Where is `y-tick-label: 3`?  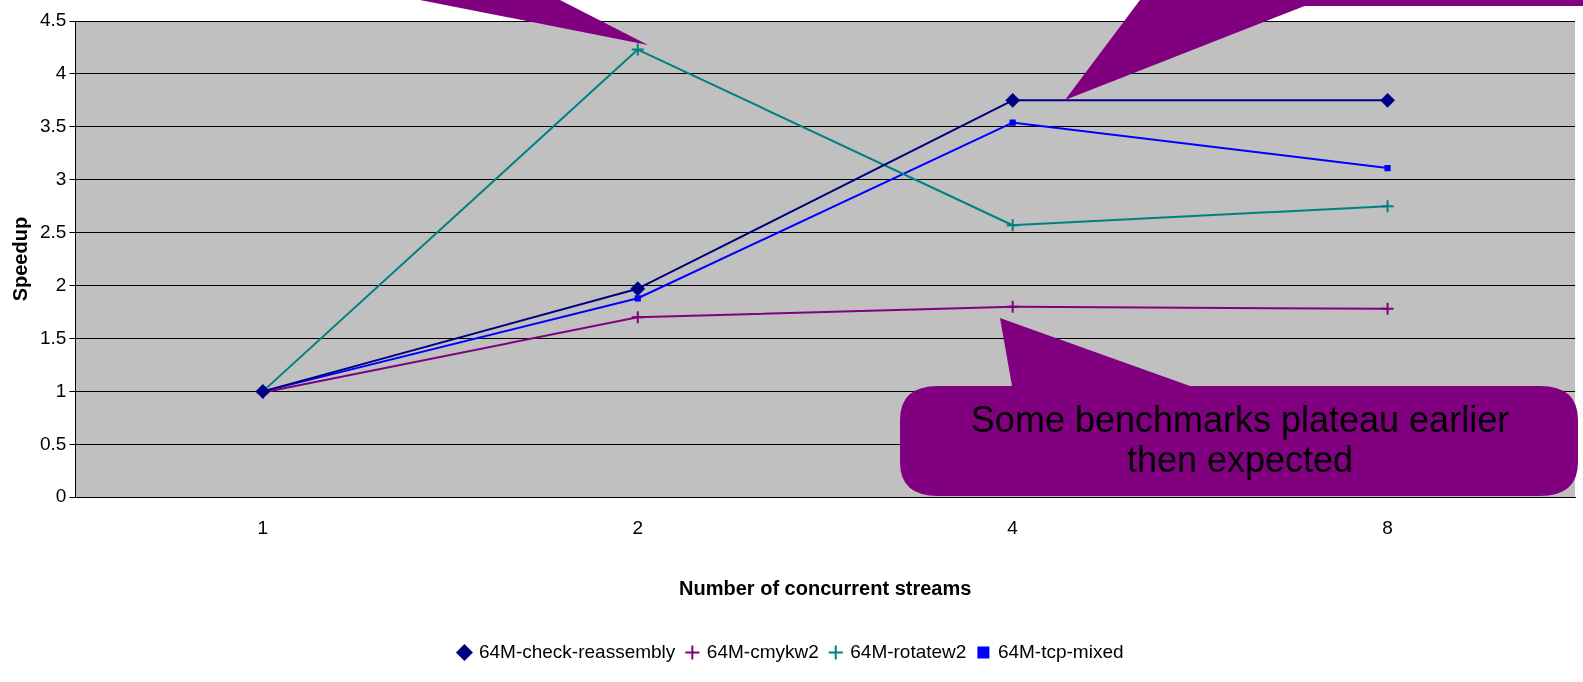 y-tick-label: 3 is located at coordinates (61, 178).